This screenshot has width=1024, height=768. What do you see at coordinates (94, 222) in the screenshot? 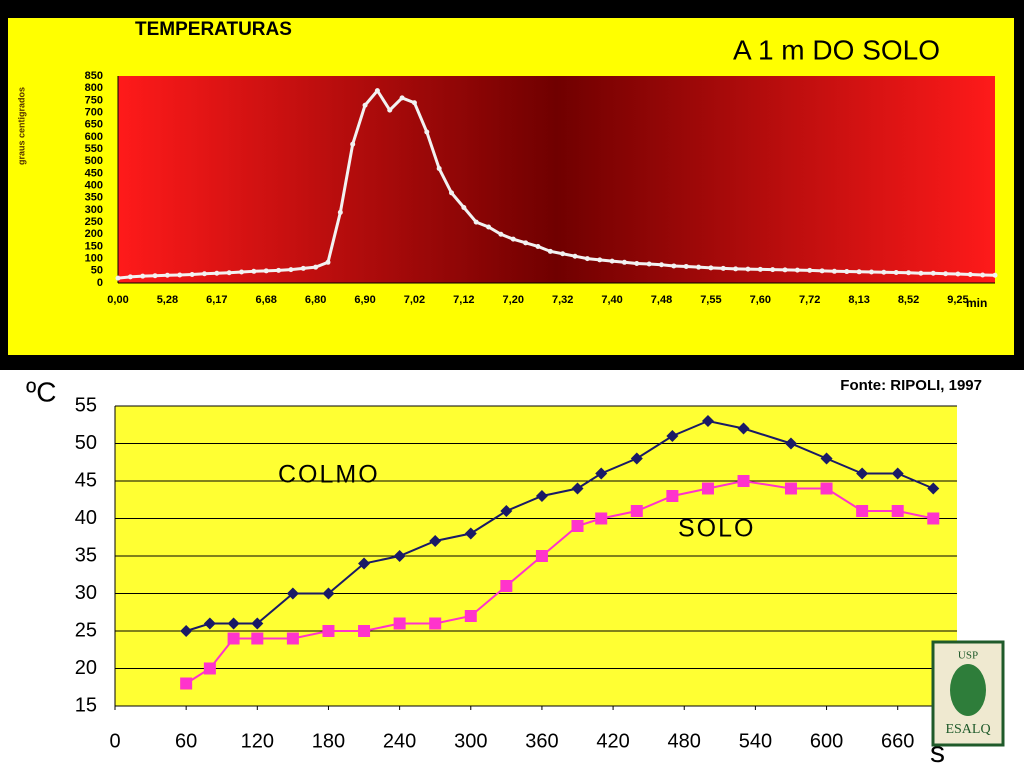
I see `y-tick-label: 250` at bounding box center [94, 222].